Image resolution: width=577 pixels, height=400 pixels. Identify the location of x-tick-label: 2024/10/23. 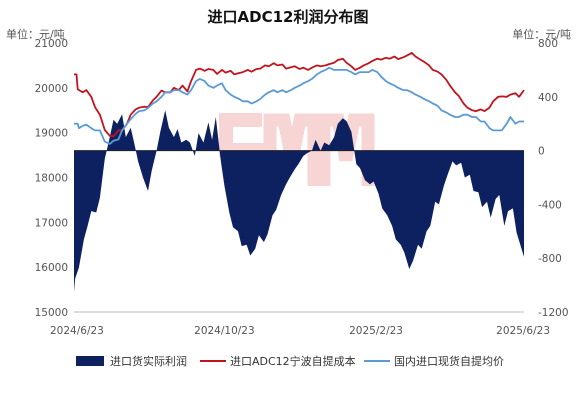
(224, 331).